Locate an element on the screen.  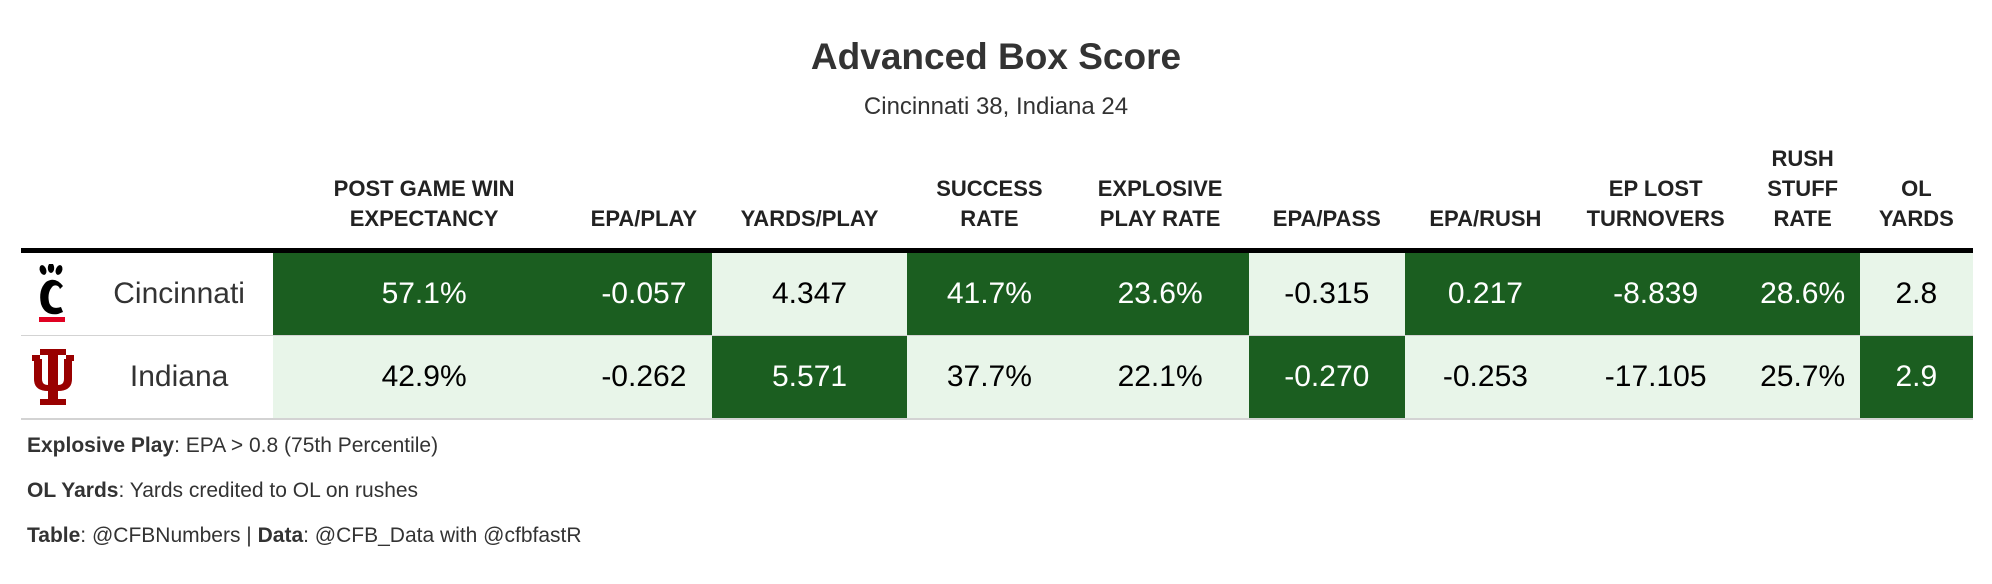
stat-cell: -0.270 is located at coordinates (1327, 377).